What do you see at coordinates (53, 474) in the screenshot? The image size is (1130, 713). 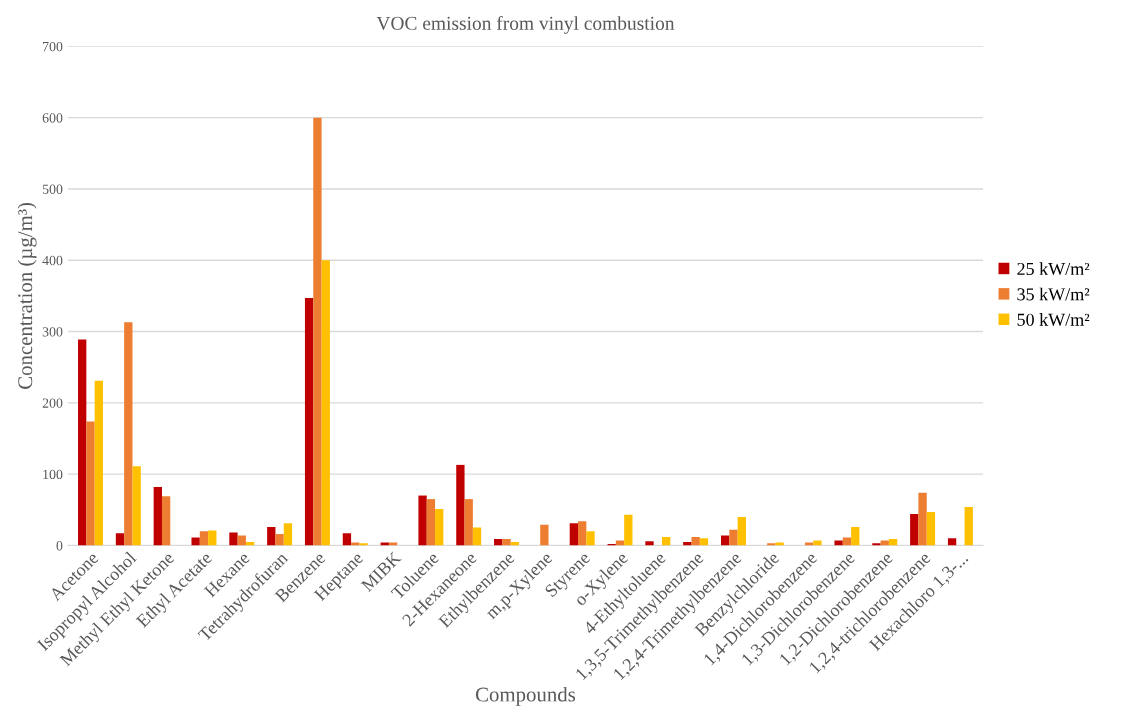 I see `y-tick-label: 100` at bounding box center [53, 474].